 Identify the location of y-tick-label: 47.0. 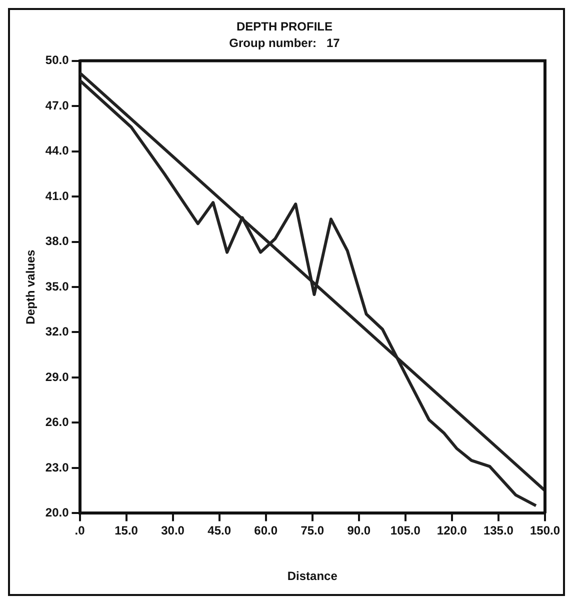
(57, 105).